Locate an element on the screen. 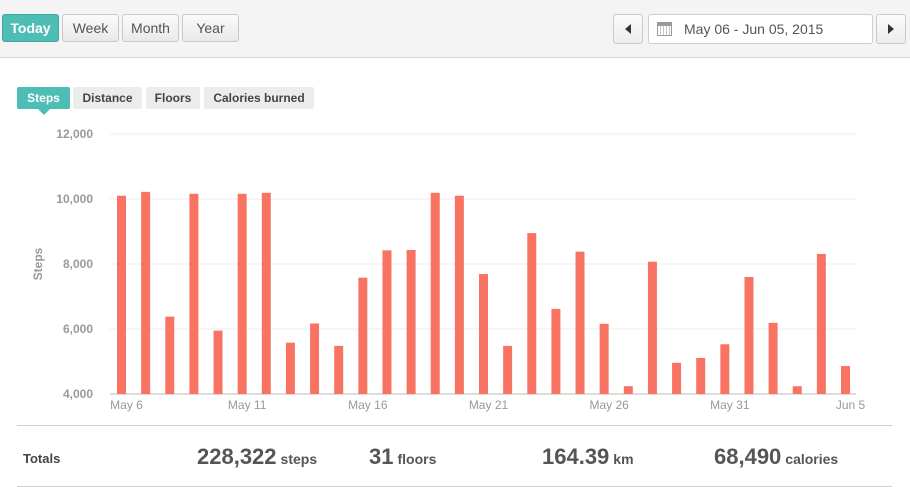  y-tick-label: 4,000 is located at coordinates (78, 394).